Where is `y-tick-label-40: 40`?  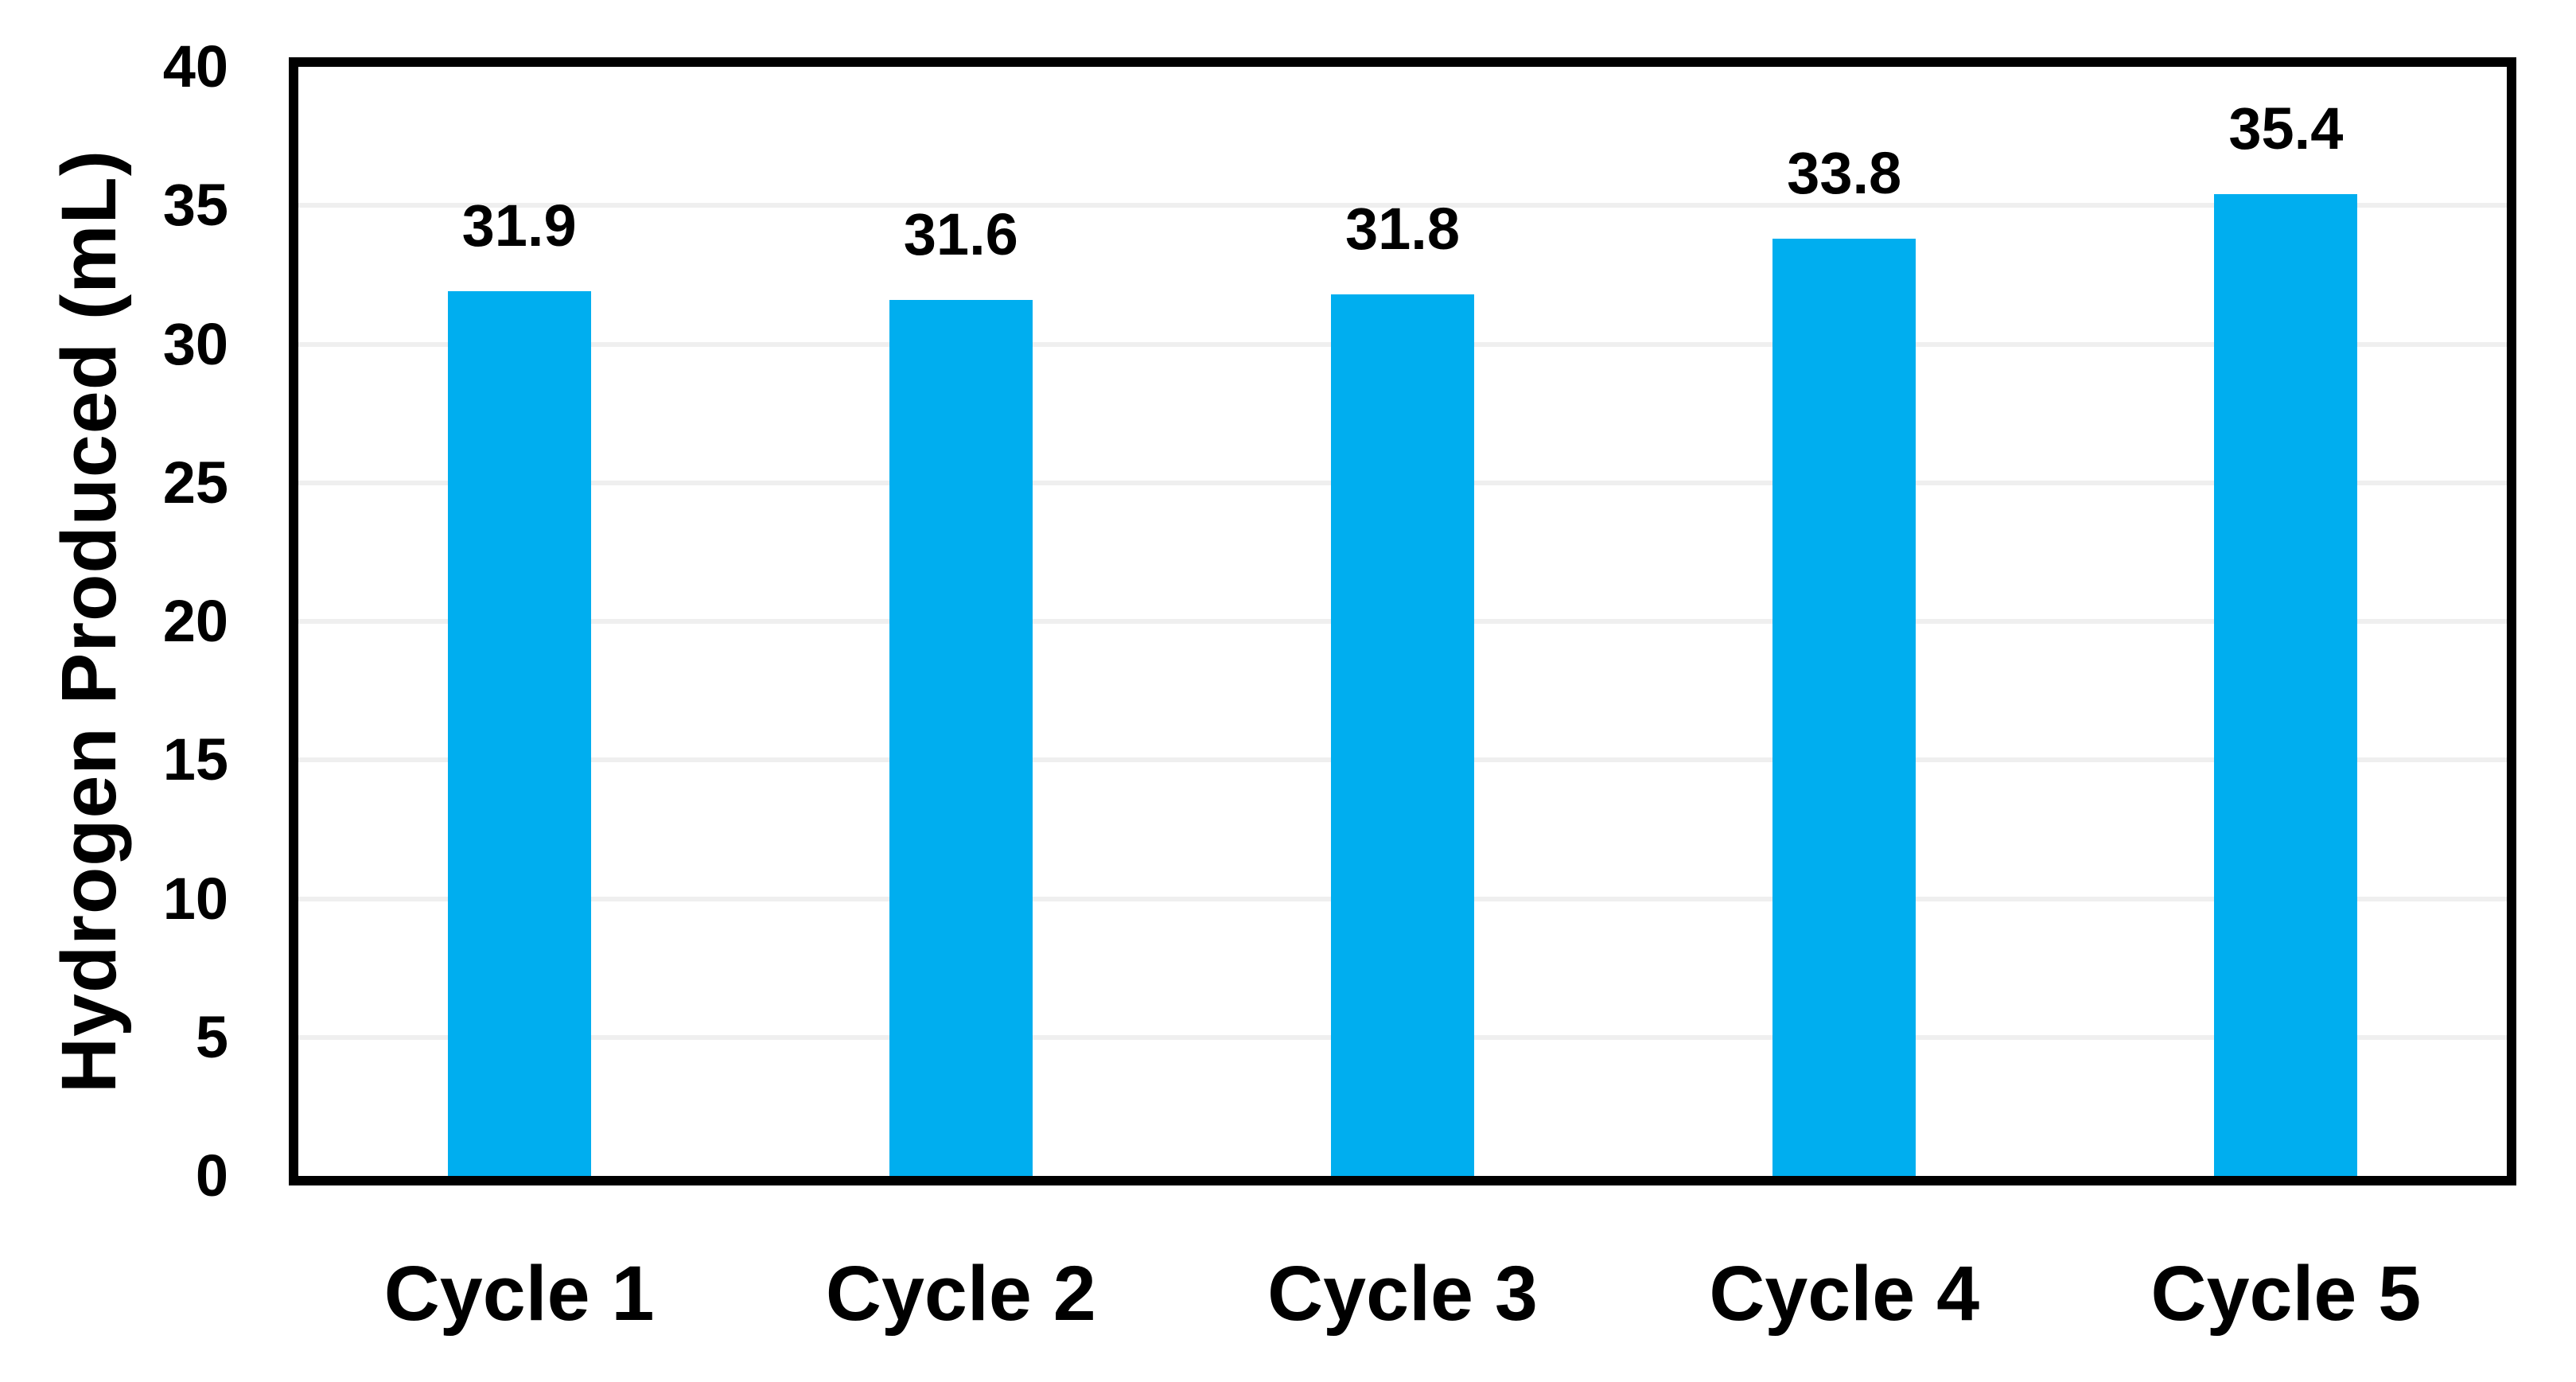 y-tick-label-40: 40 is located at coordinates (195, 66).